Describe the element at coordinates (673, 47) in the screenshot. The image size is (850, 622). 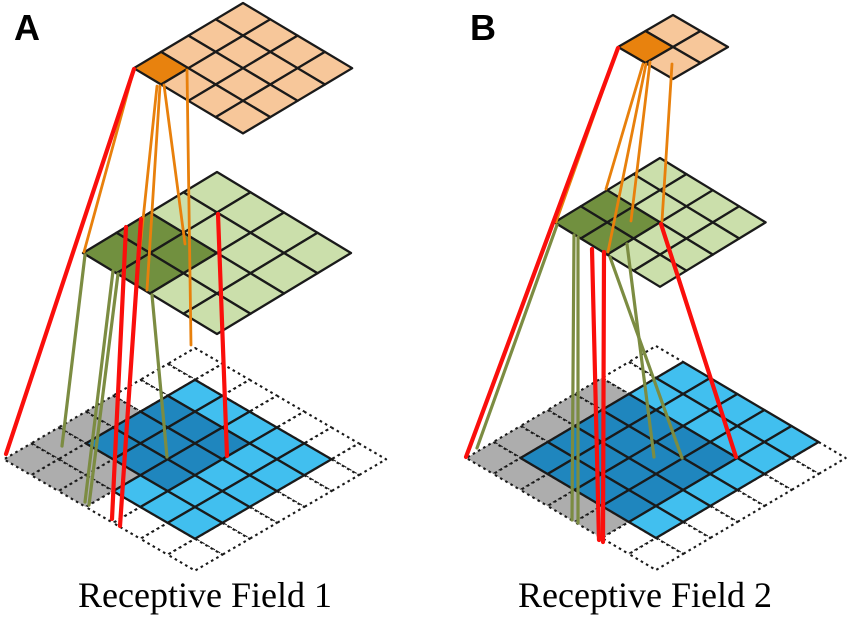
I see `output-layer-grid-b` at that location.